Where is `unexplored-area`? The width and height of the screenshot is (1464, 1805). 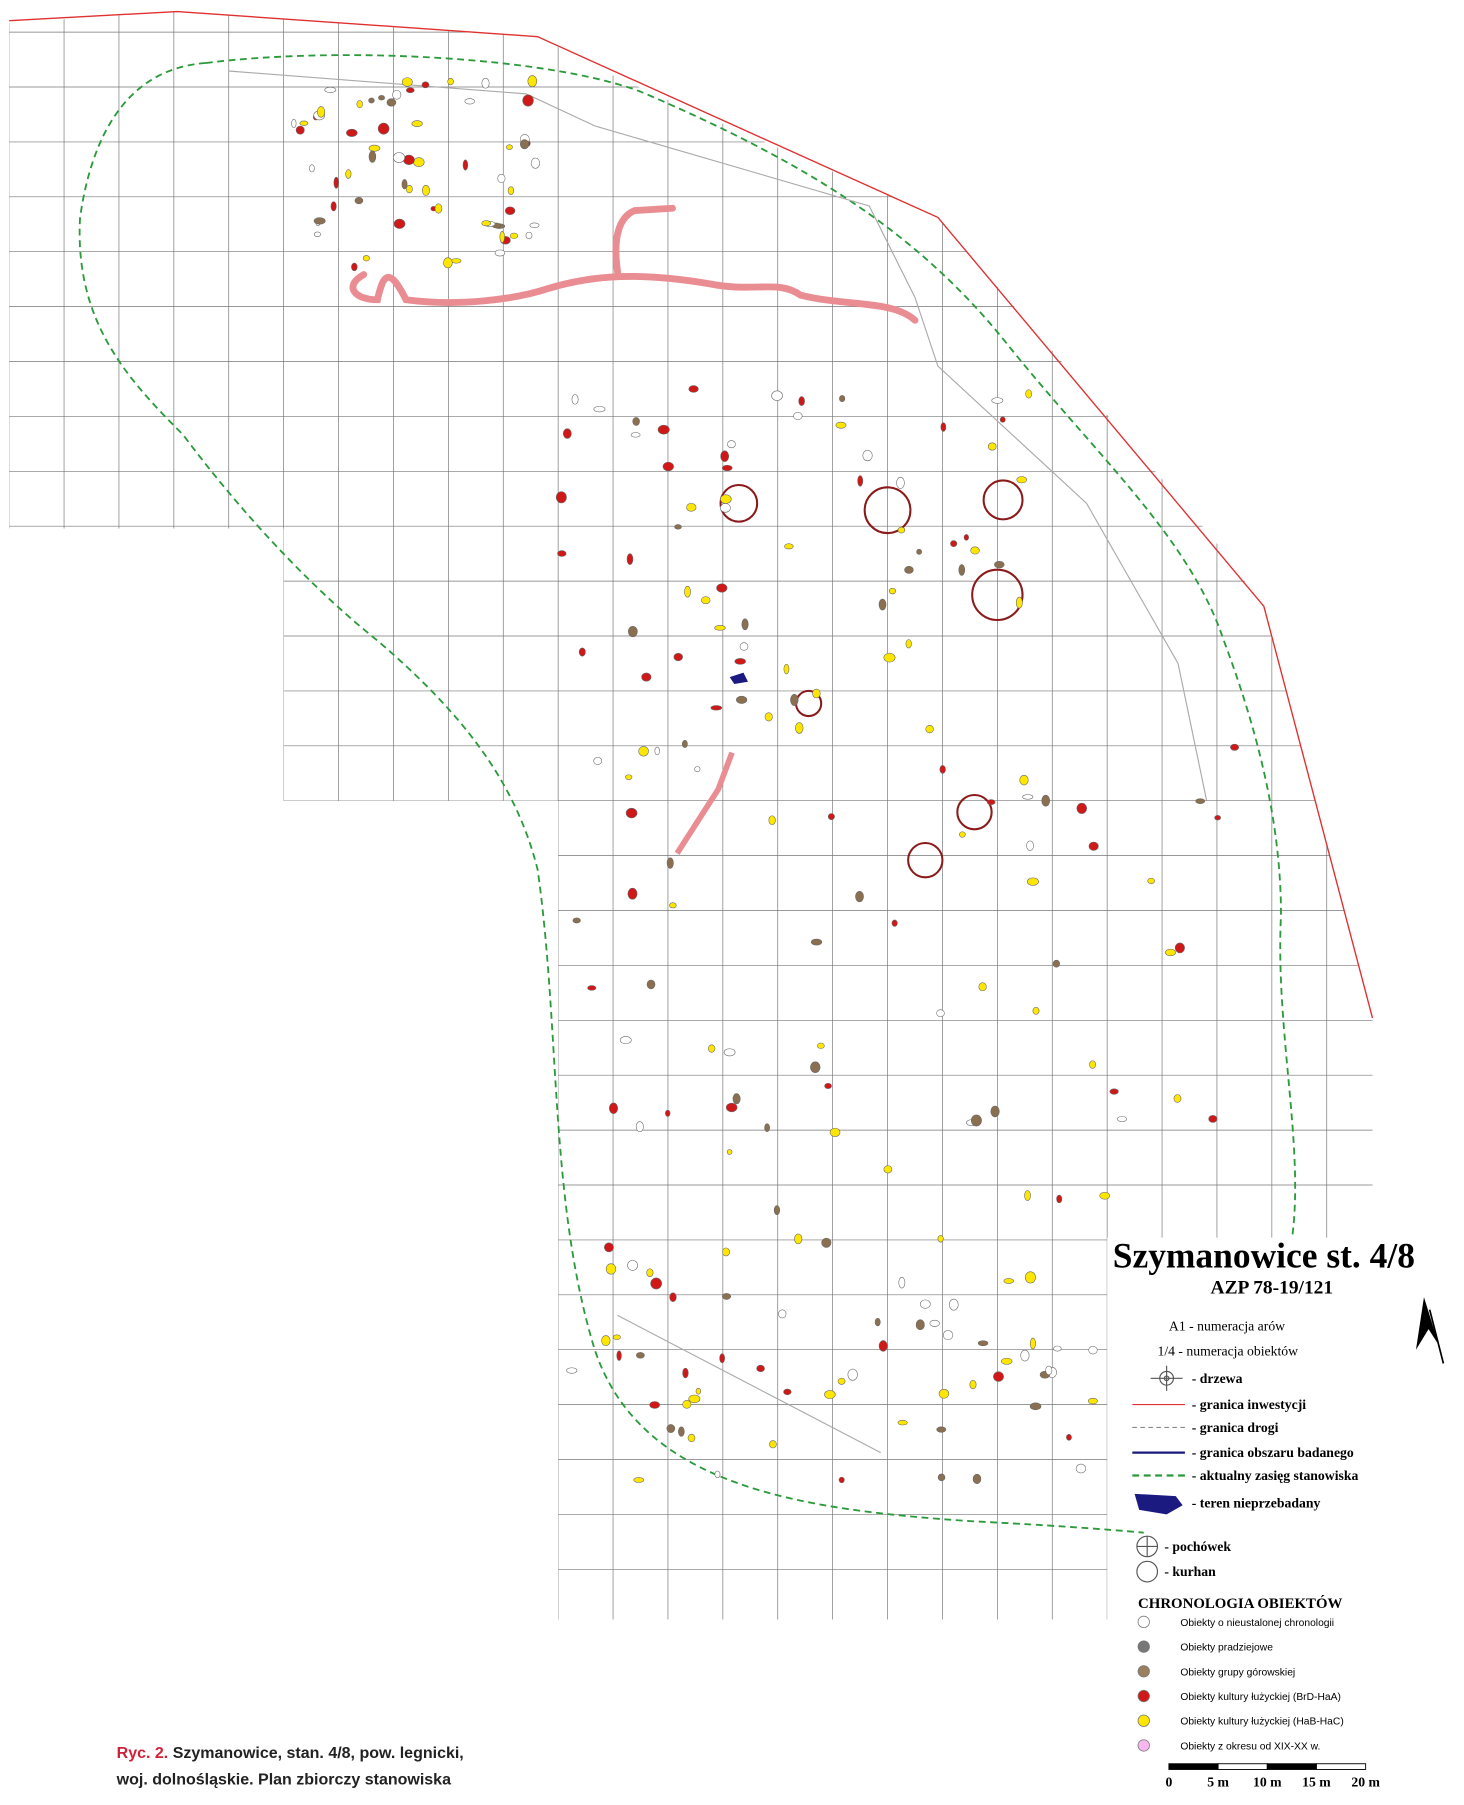
unexplored-area is located at coordinates (739, 678).